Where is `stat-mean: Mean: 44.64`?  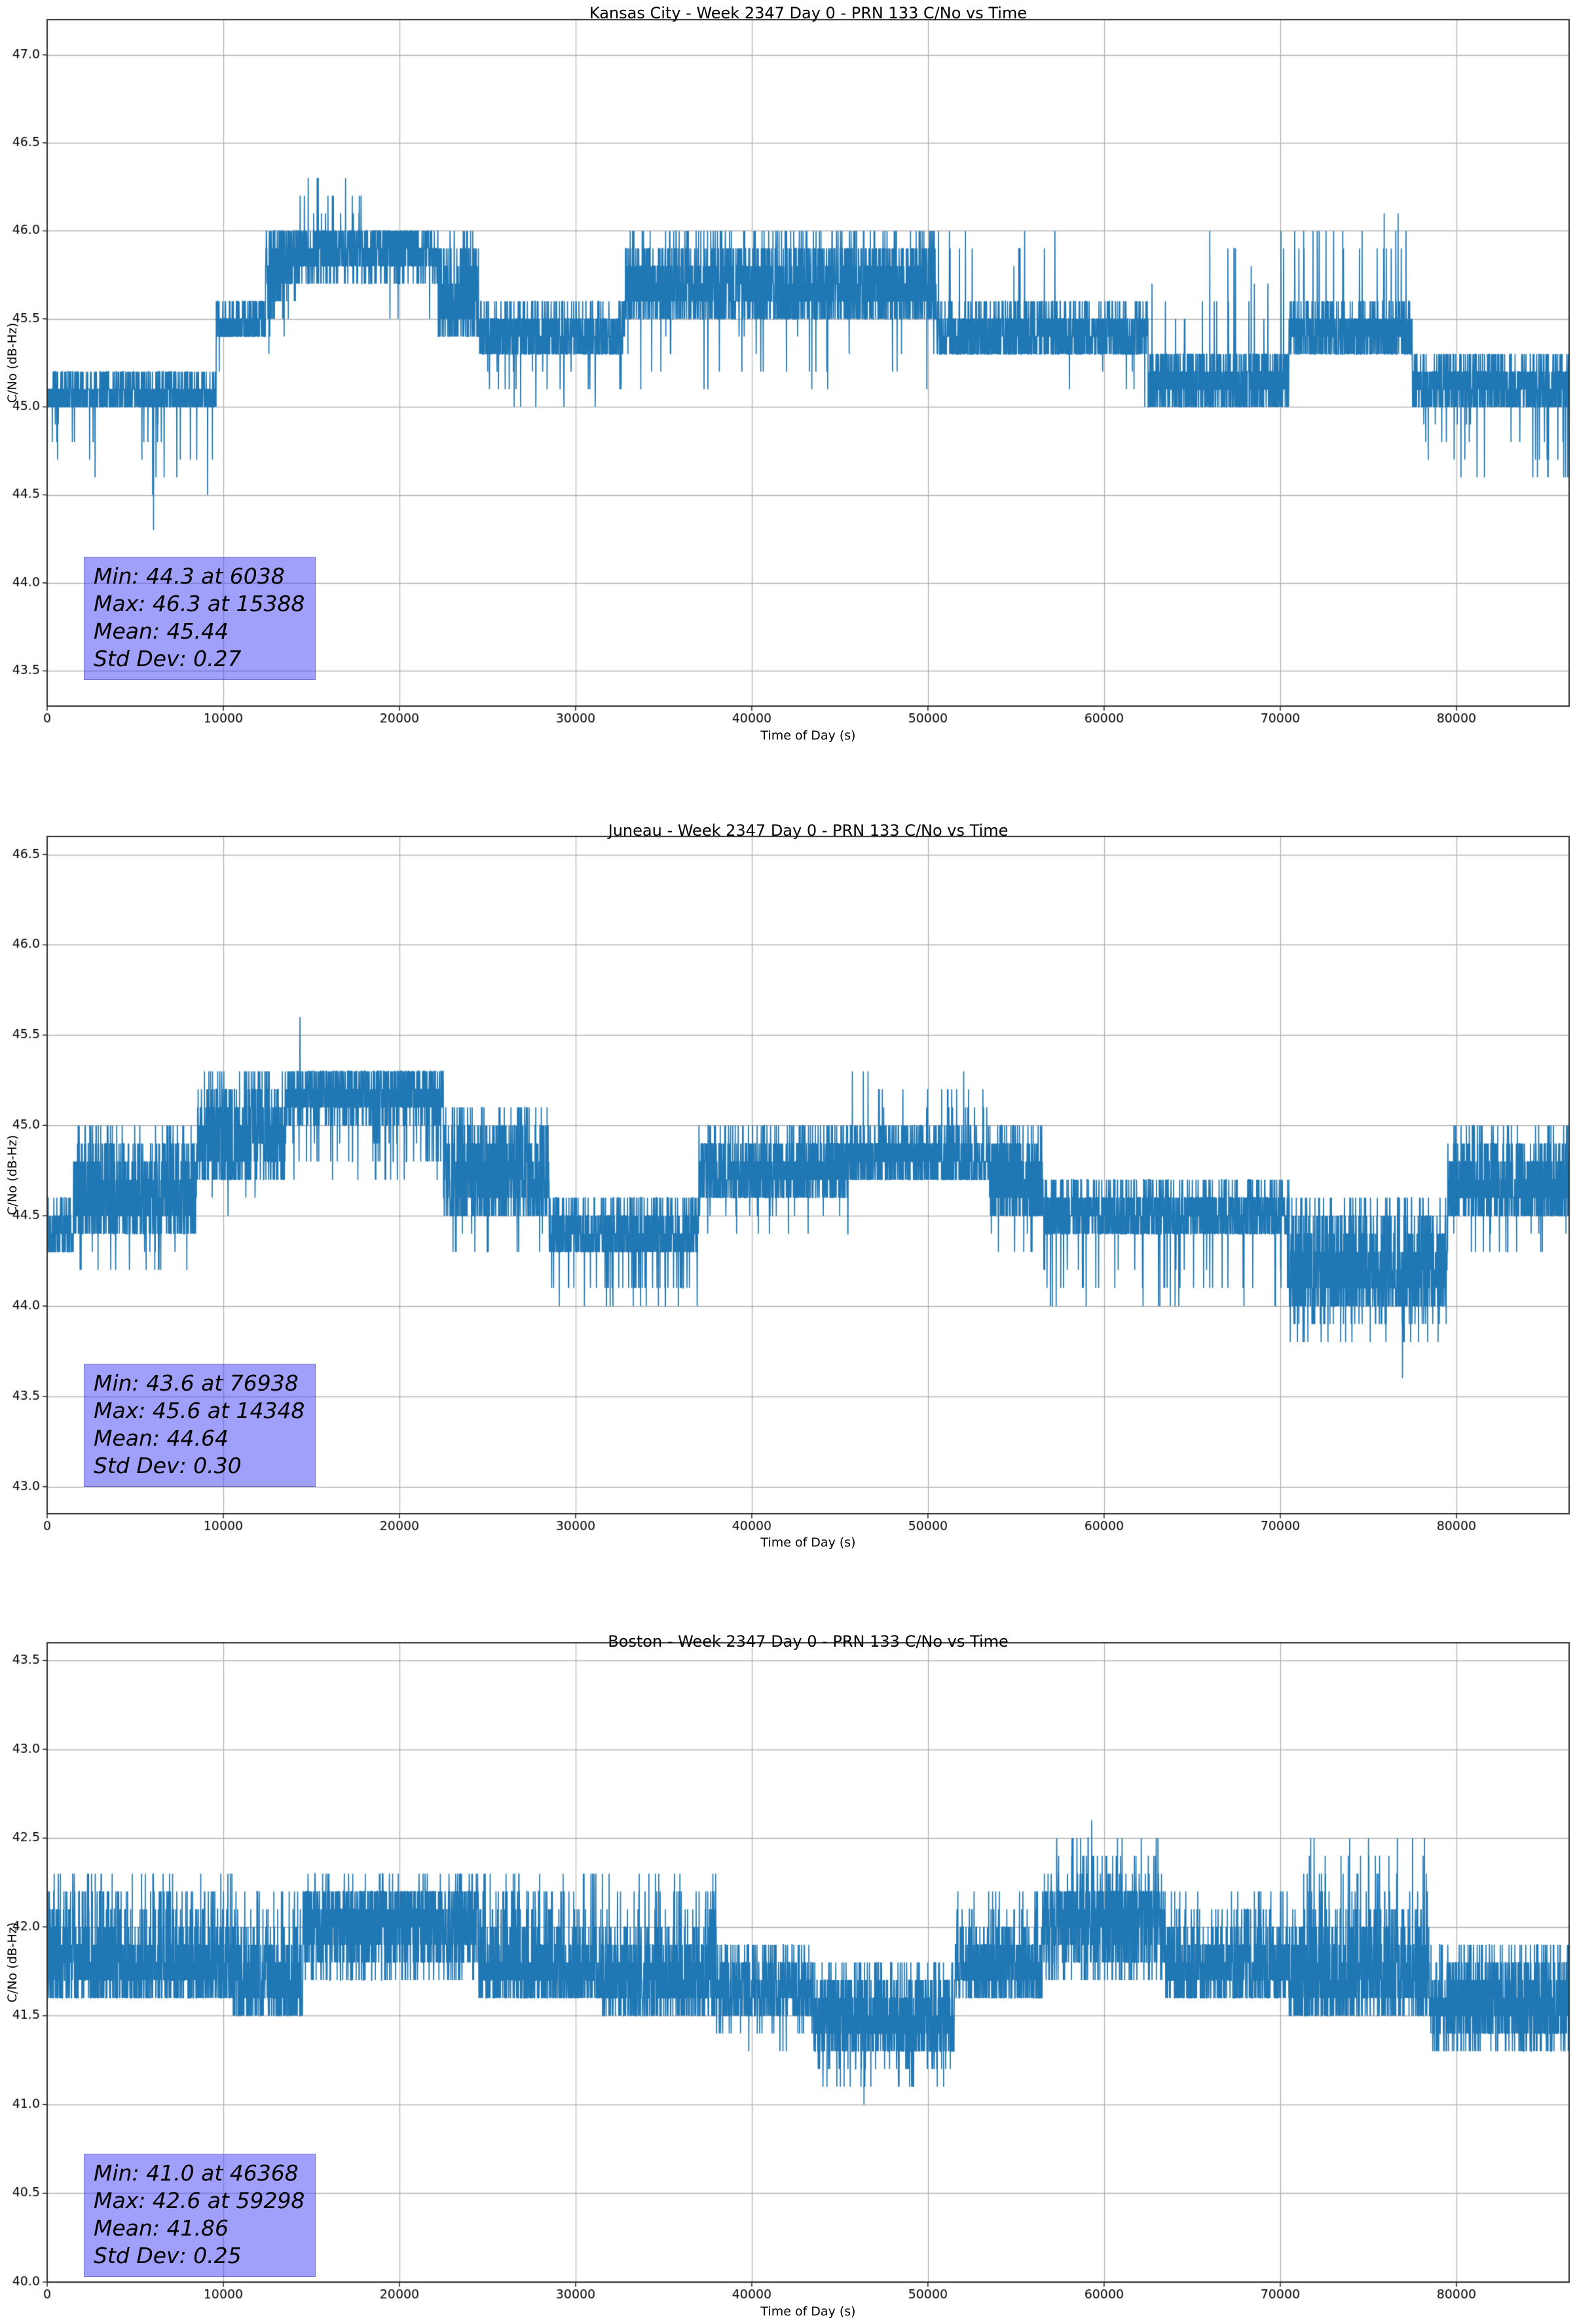
stat-mean: Mean: 44.64 is located at coordinates (161, 1438).